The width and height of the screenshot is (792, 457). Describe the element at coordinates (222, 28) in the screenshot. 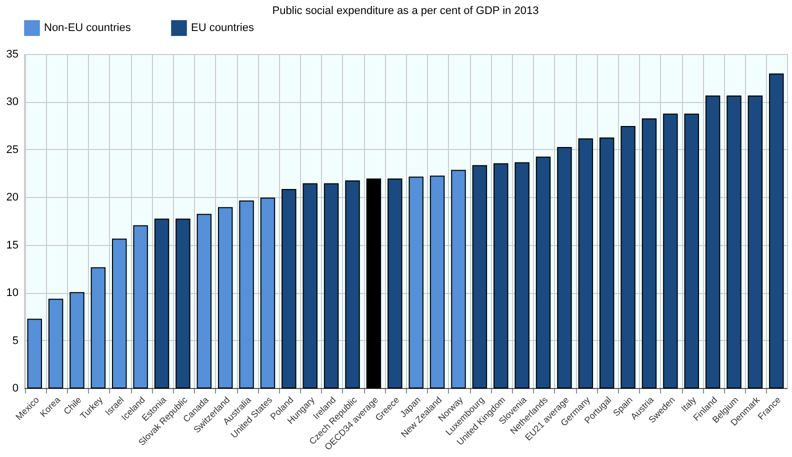

I see `legend-label: EU countries` at that location.